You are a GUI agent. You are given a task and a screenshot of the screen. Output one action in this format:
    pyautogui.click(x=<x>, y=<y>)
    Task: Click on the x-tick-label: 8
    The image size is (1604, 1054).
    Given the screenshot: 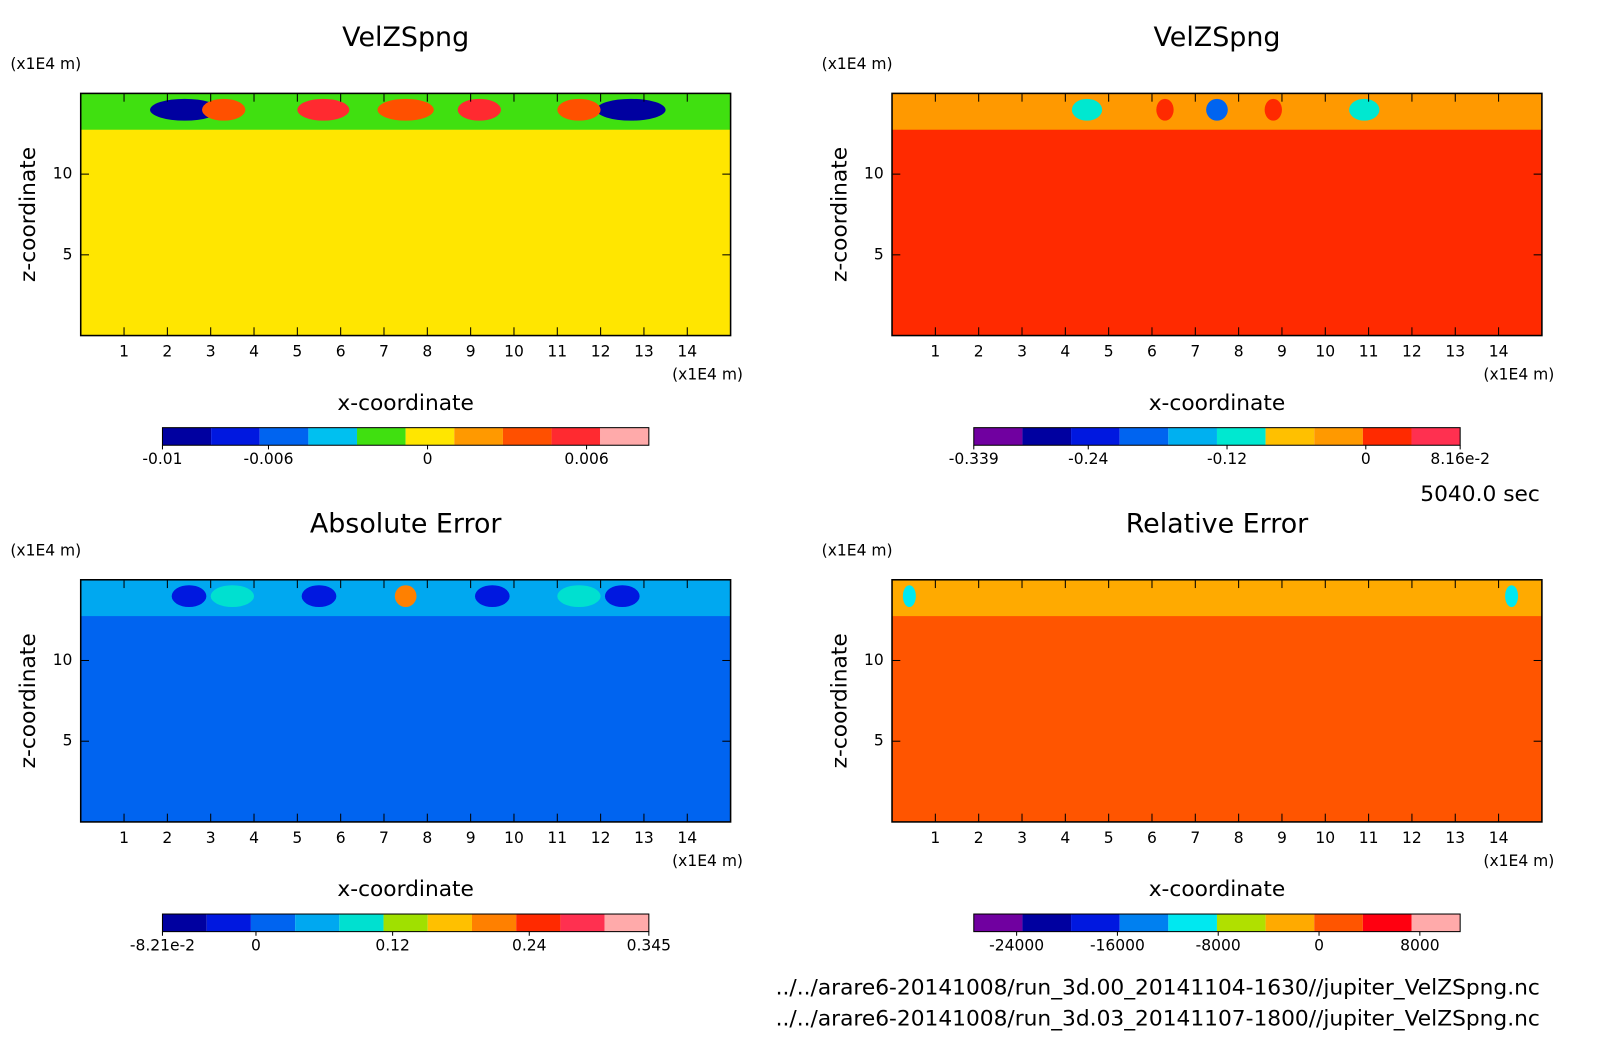 What is the action you would take?
    pyautogui.click(x=1239, y=838)
    